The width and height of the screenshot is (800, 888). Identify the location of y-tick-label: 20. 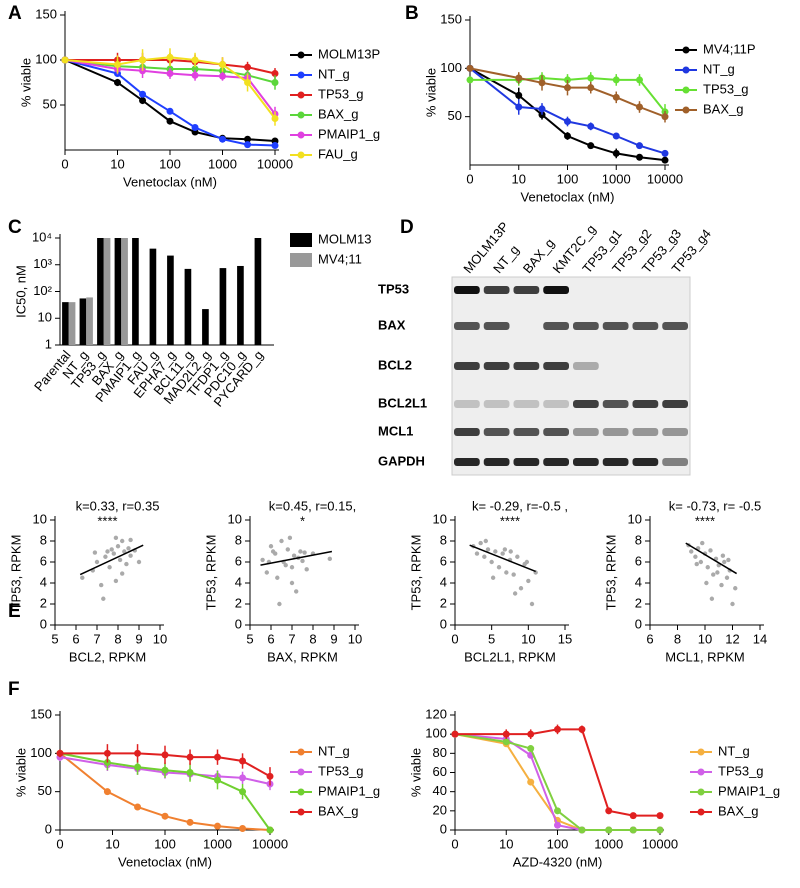
(440, 809).